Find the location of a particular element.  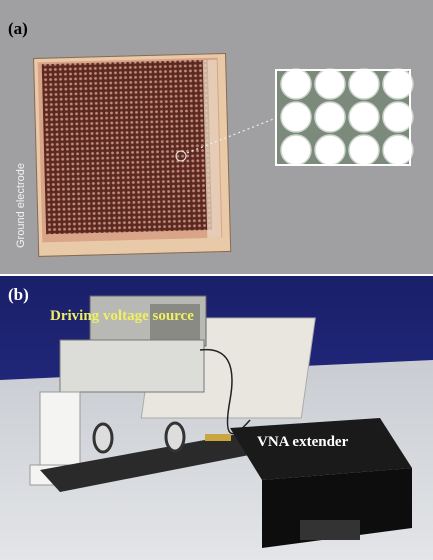

zoom-line is located at coordinates (231, 135).